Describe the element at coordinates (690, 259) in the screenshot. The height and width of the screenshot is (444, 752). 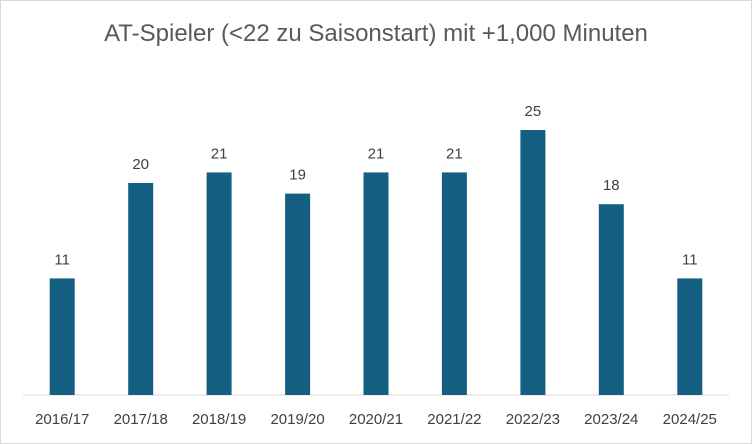
I see `data-label-2024-25: 11` at that location.